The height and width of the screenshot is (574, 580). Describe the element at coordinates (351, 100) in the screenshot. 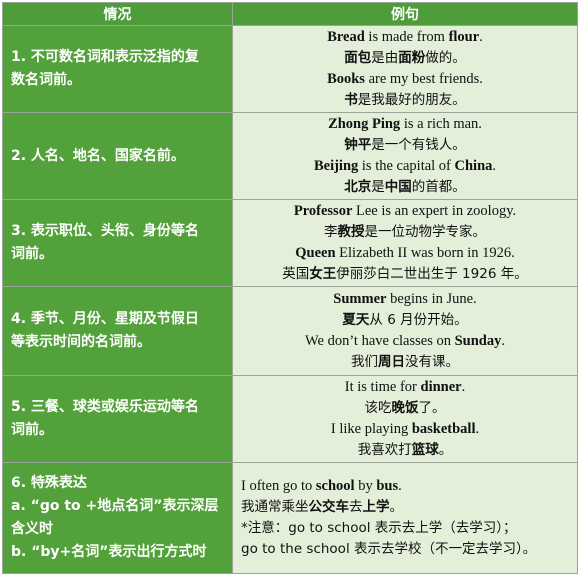

I see `highlighted-term: 书` at that location.